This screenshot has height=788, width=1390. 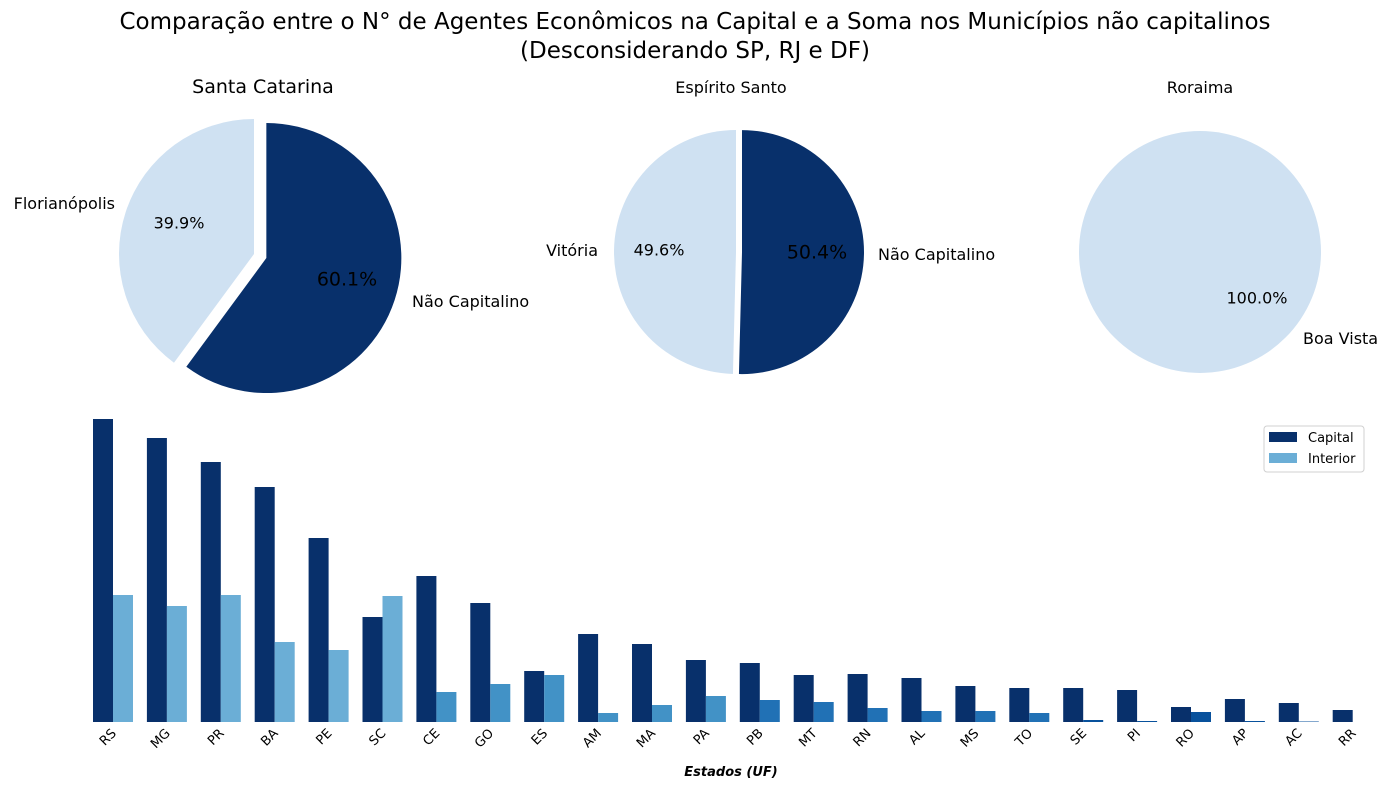 I want to click on x-tick-label-es: ES, so click(x=540, y=737).